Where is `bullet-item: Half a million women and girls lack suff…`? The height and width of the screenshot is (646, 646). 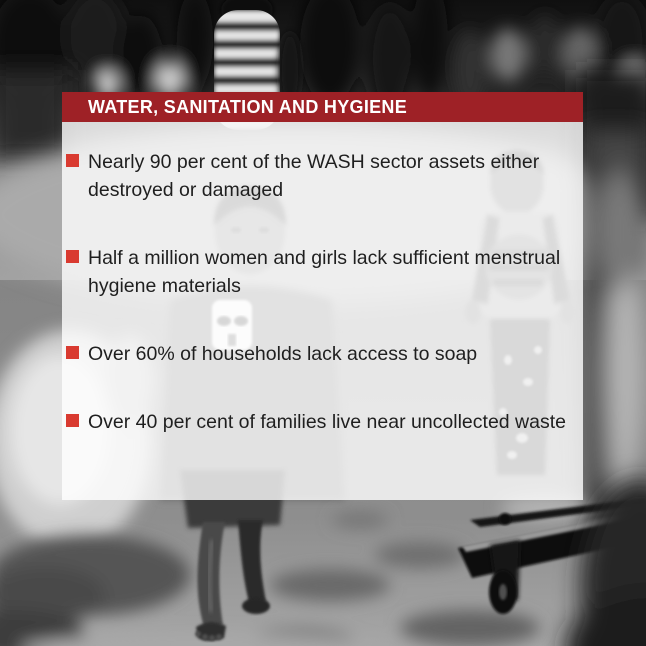
bullet-item: Half a million women and girls lack suff… is located at coordinates (317, 272).